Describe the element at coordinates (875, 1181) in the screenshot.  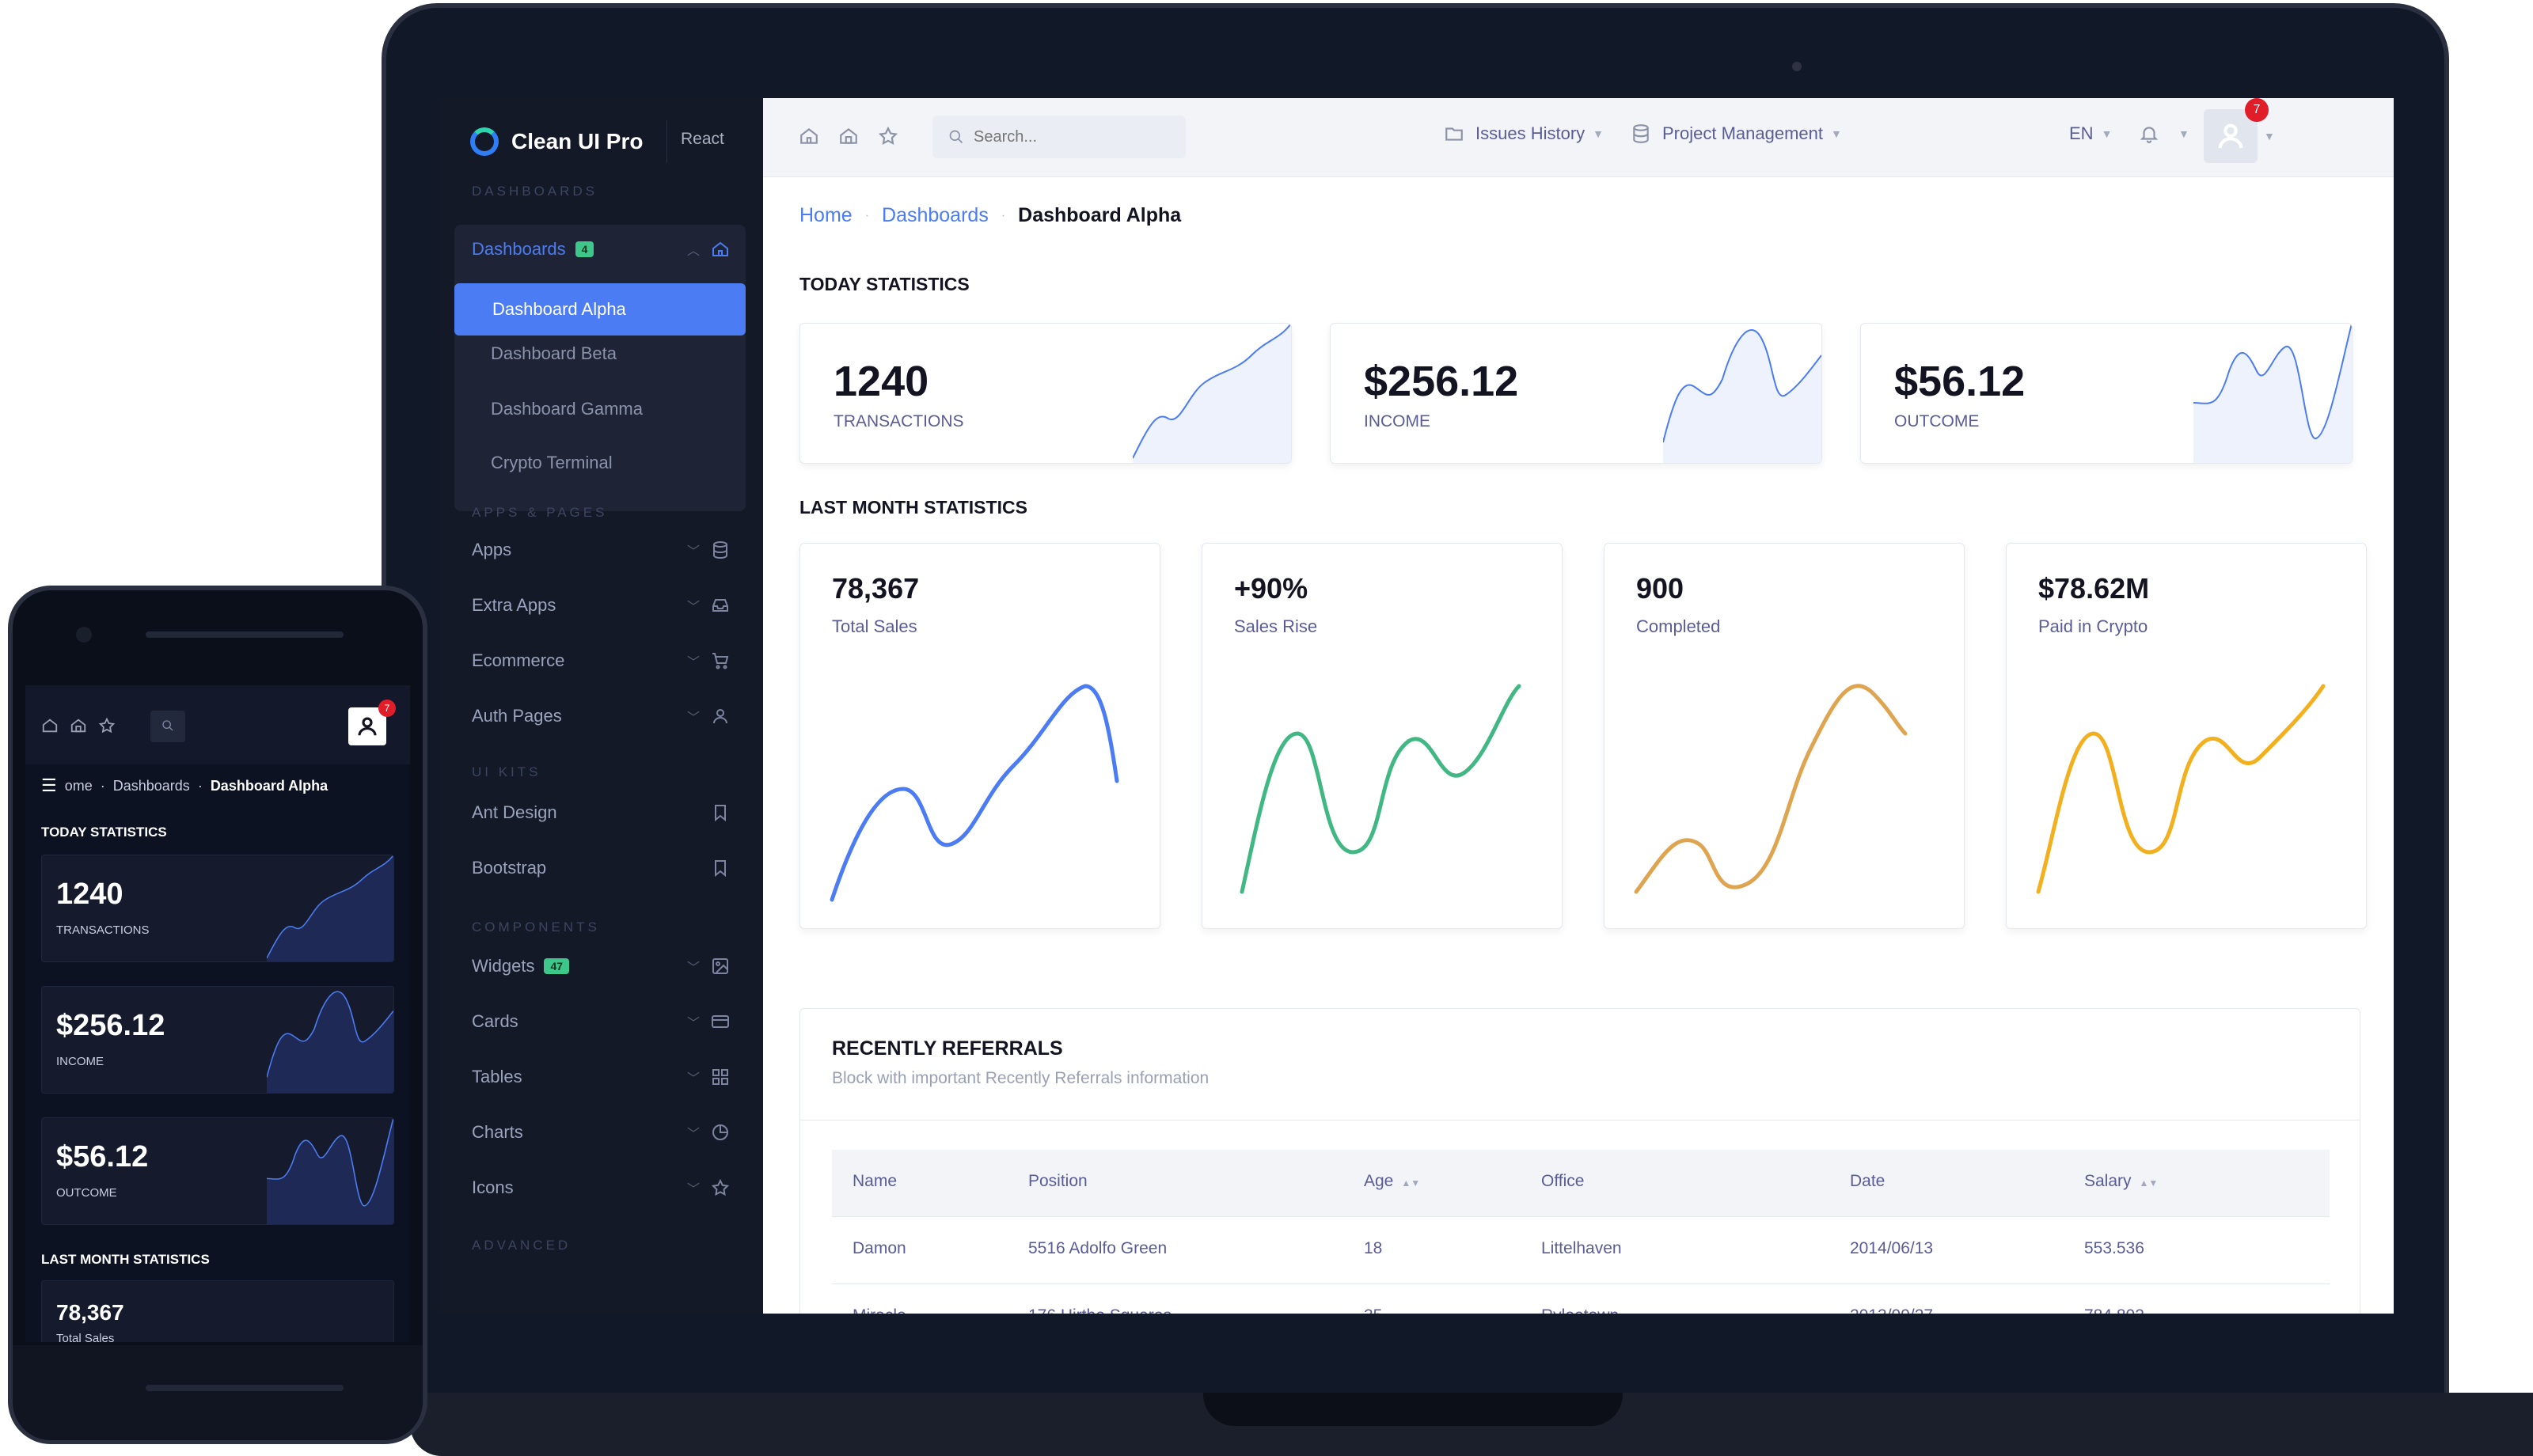
I see `column-header-name: Name` at that location.